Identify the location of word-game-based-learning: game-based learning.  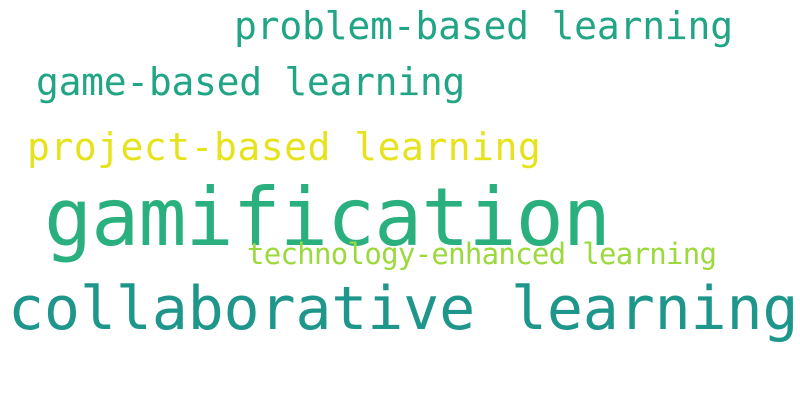
(250, 82).